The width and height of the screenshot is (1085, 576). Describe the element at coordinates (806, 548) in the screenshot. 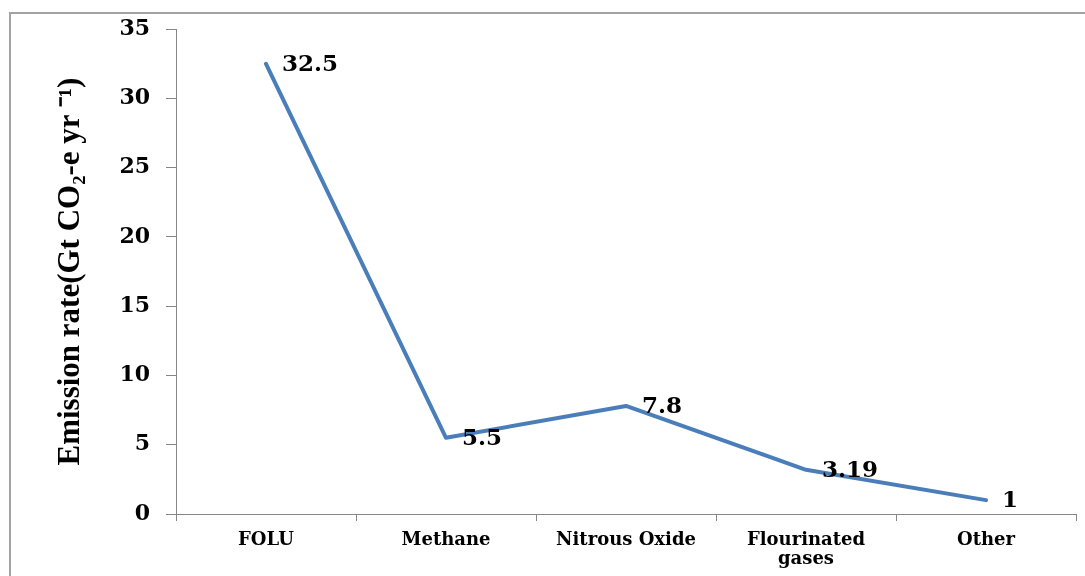

I see `x-tick-label: Flourinated gases` at that location.